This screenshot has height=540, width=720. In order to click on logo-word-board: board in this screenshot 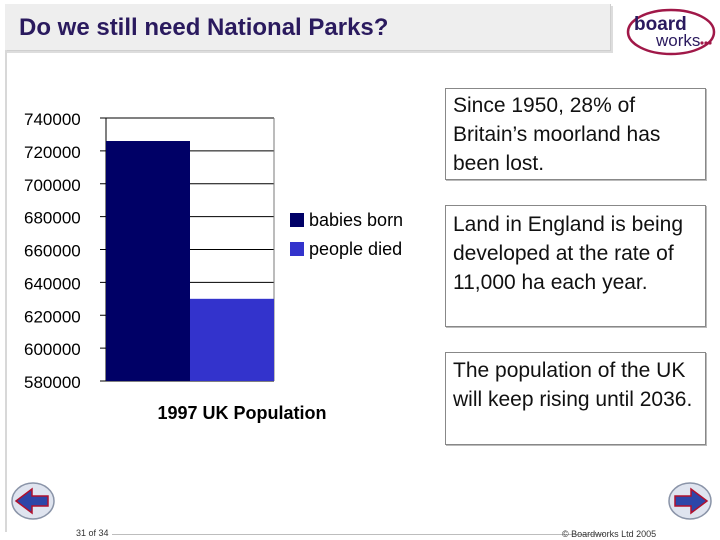, I will do `click(660, 24)`.